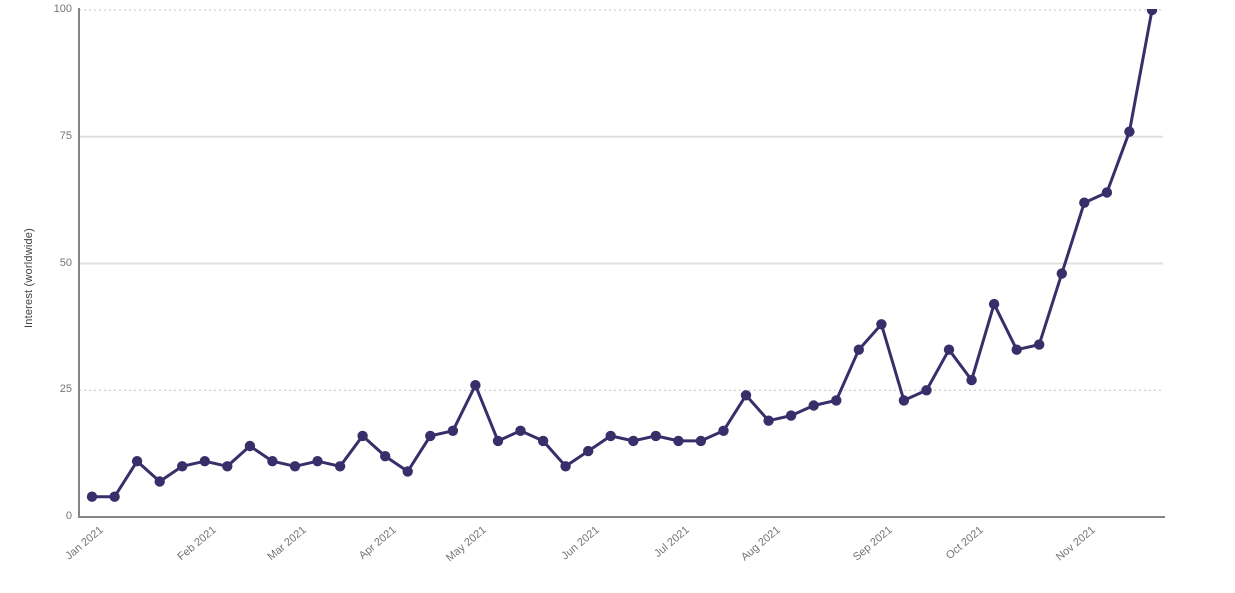 Image resolution: width=1235 pixels, height=593 pixels. What do you see at coordinates (65, 389) in the screenshot?
I see `y-tick-label-25: 25` at bounding box center [65, 389].